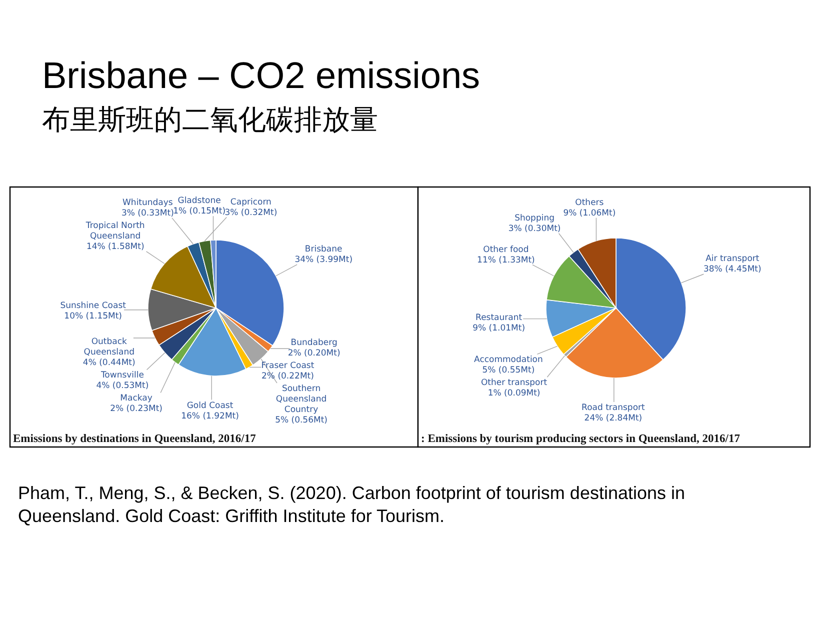  What do you see at coordinates (508, 371) in the screenshot?
I see `data-label: 5% (0.55Mt)` at bounding box center [508, 371].